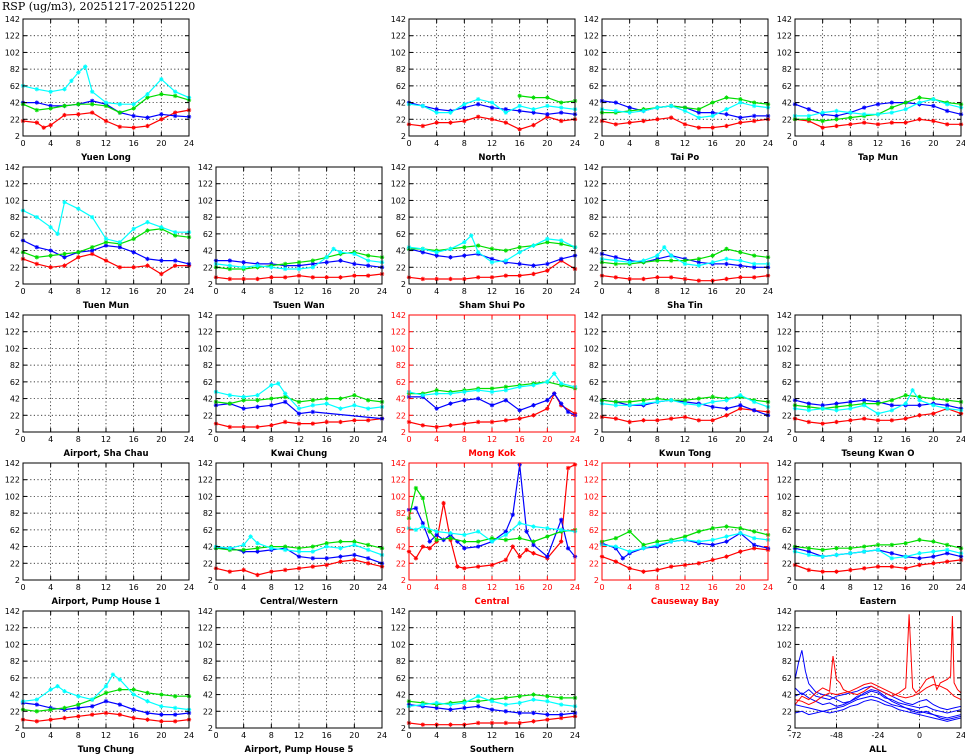  What do you see at coordinates (960, 439) in the screenshot?
I see `tick-label-x: 24` at bounding box center [960, 439].